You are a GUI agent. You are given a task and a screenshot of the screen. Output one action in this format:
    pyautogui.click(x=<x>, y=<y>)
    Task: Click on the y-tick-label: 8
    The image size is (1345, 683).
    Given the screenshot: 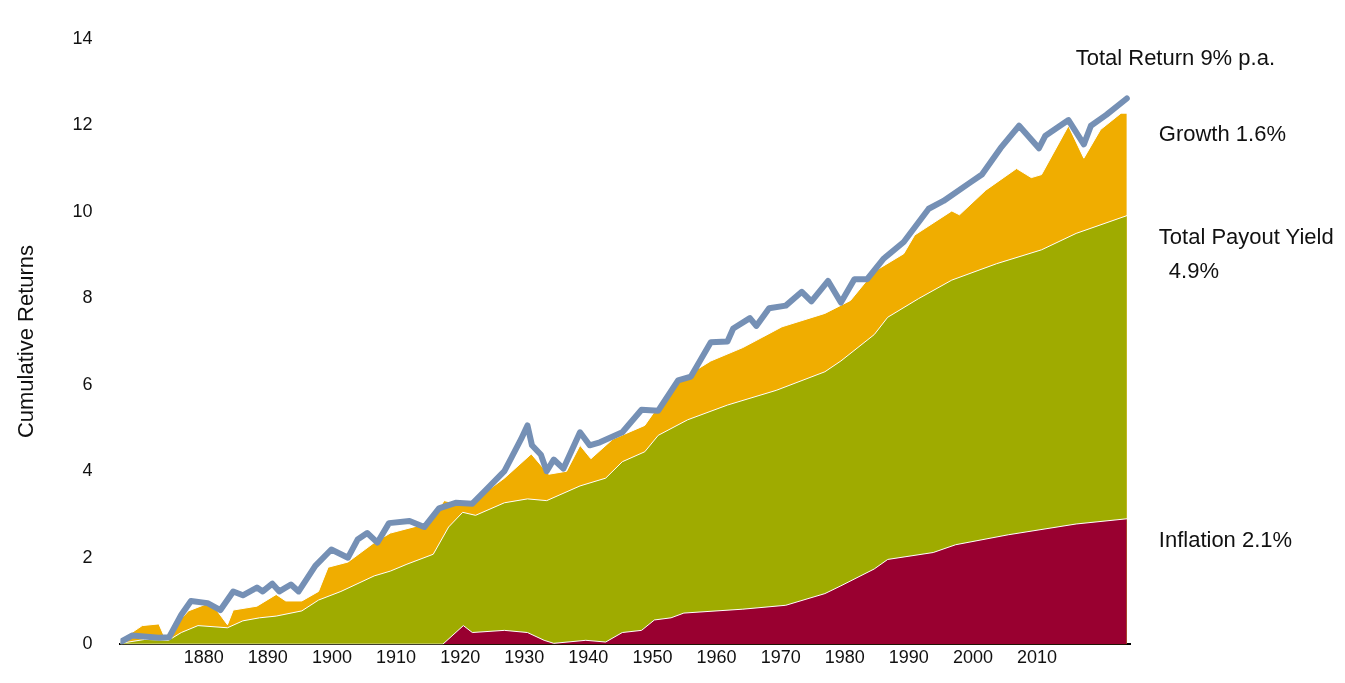 What is the action you would take?
    pyautogui.click(x=87, y=297)
    